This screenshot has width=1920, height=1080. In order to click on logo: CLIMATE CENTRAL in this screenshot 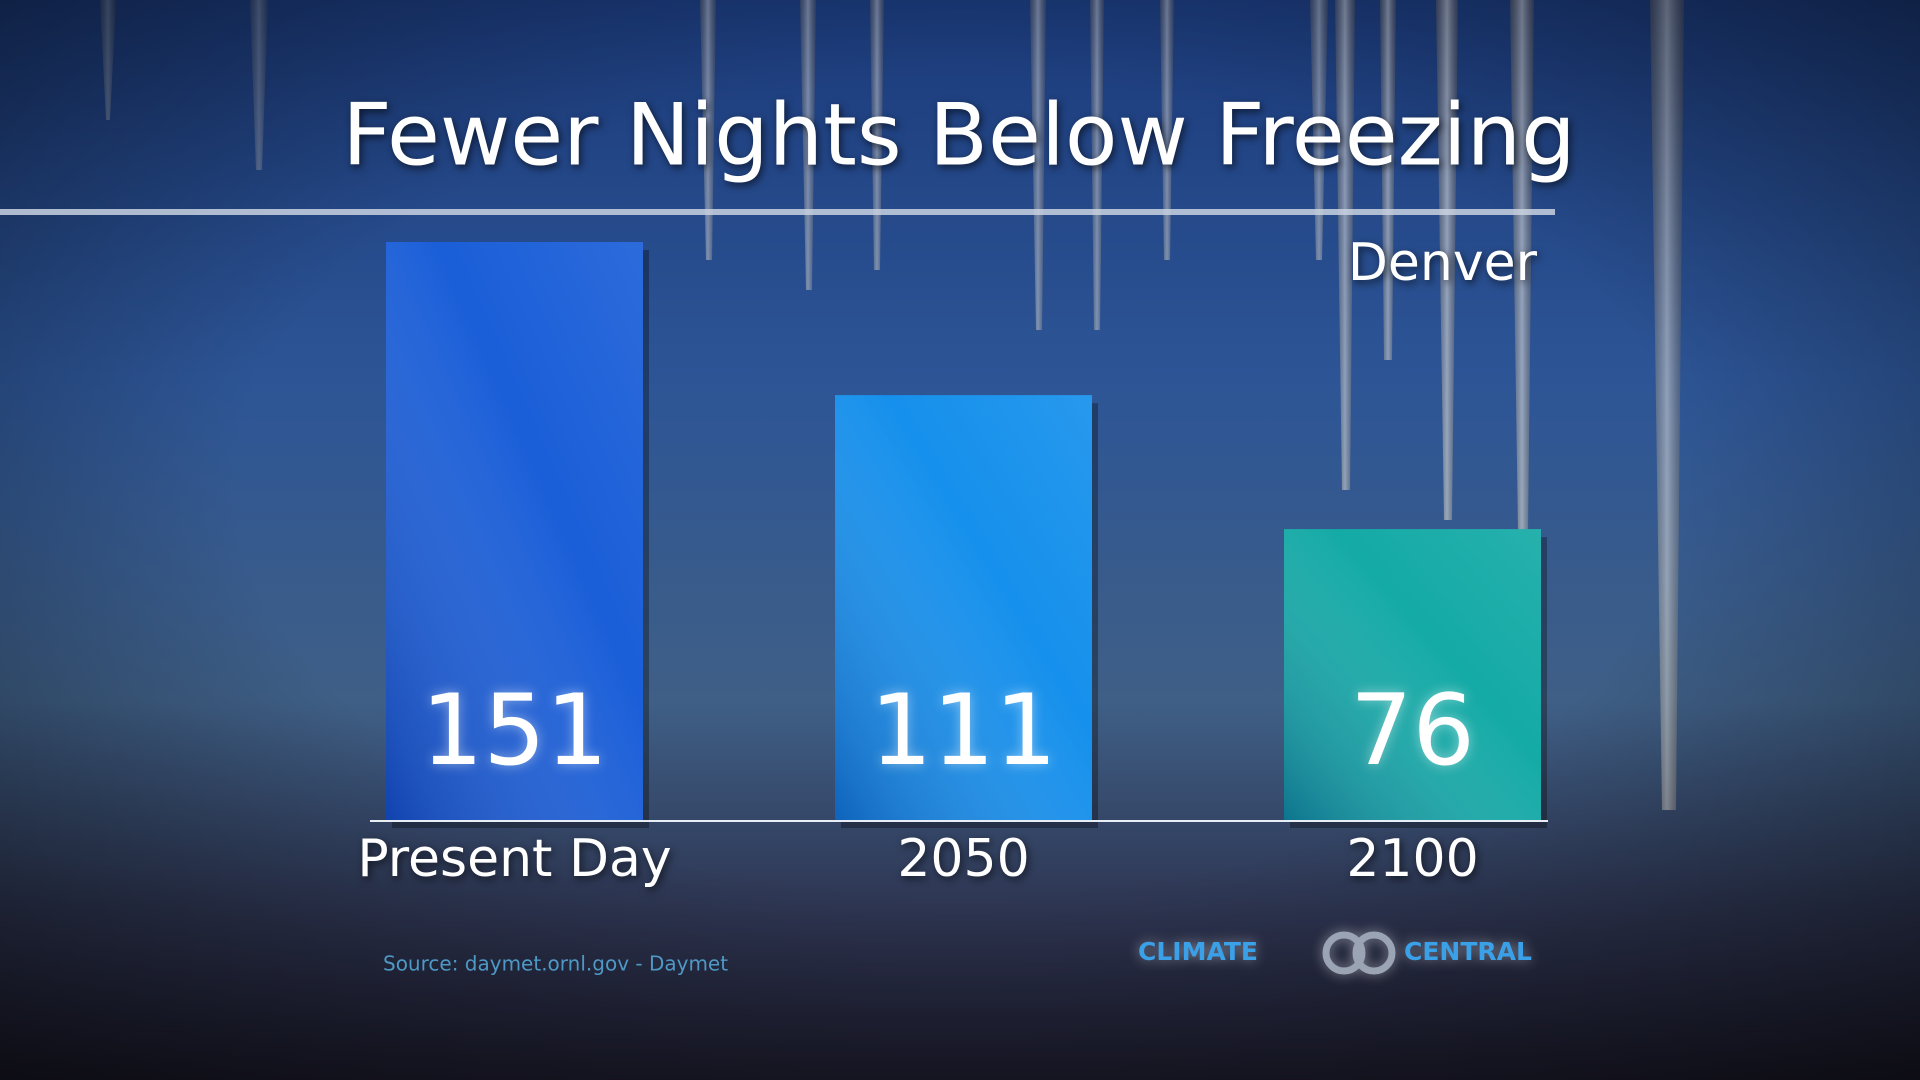, I will do `click(1335, 953)`.